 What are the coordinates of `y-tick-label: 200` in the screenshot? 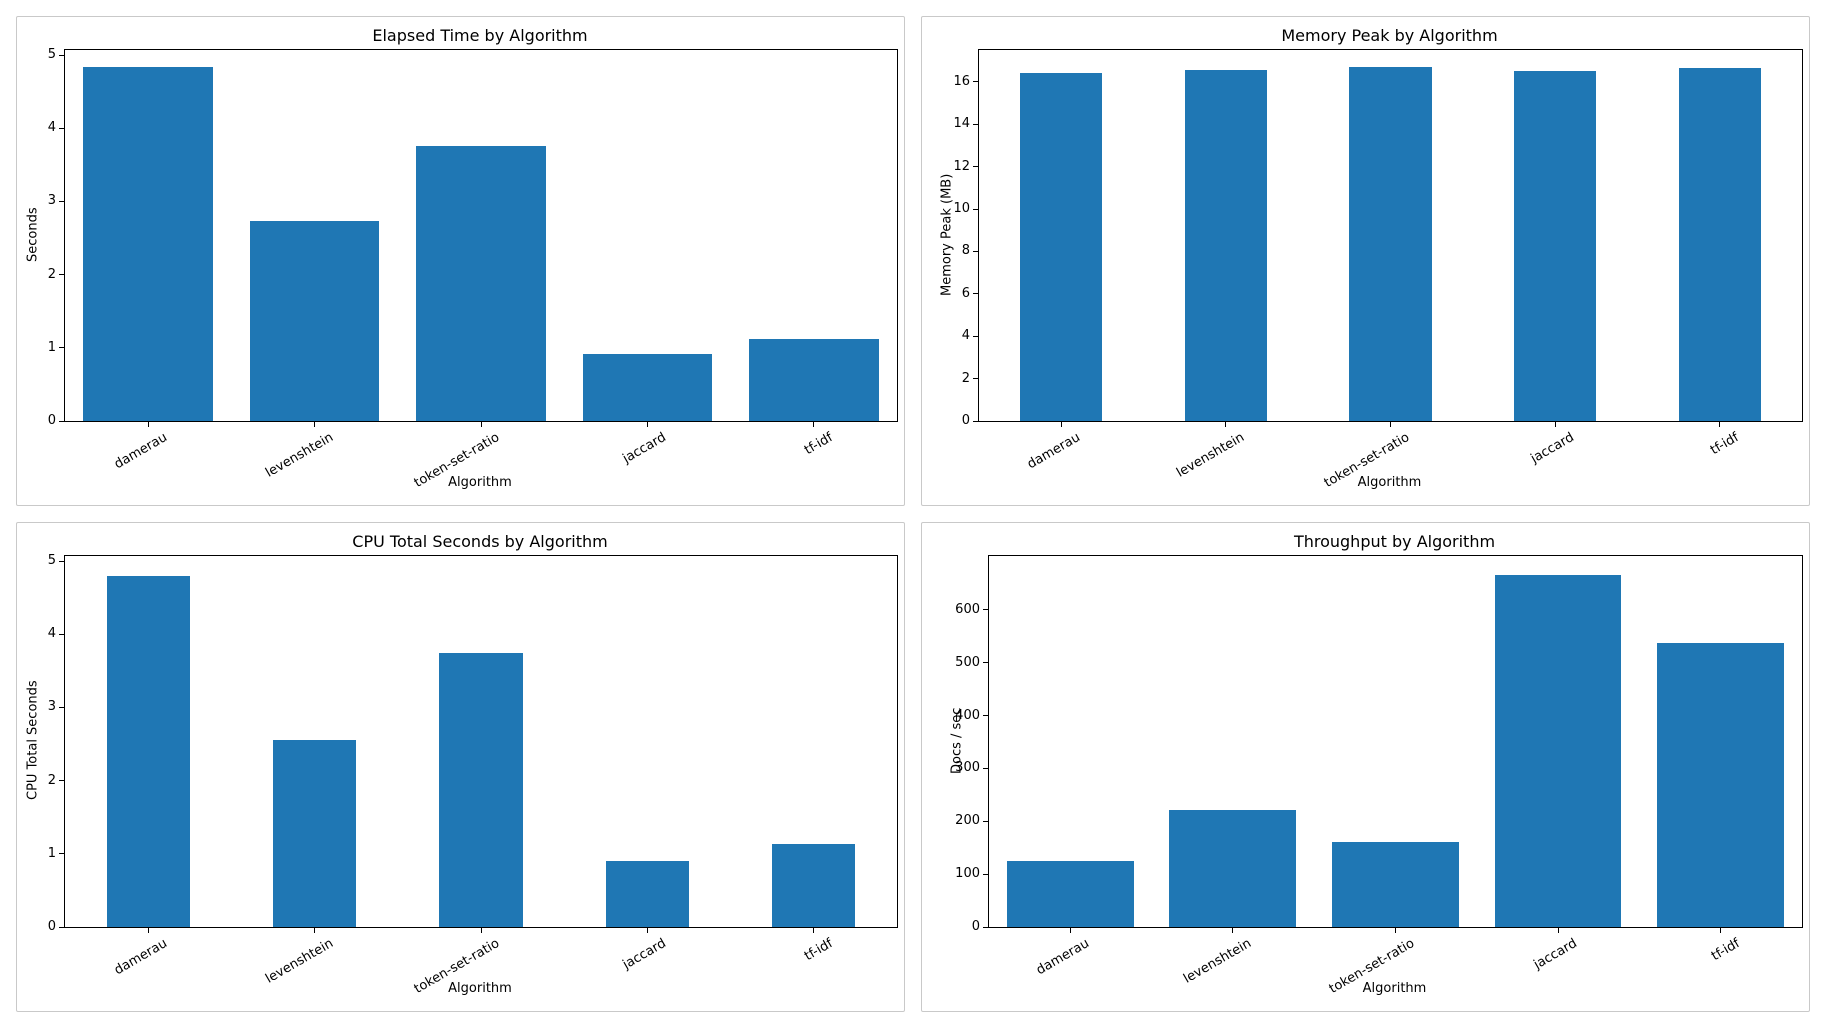 It's located at (967, 821).